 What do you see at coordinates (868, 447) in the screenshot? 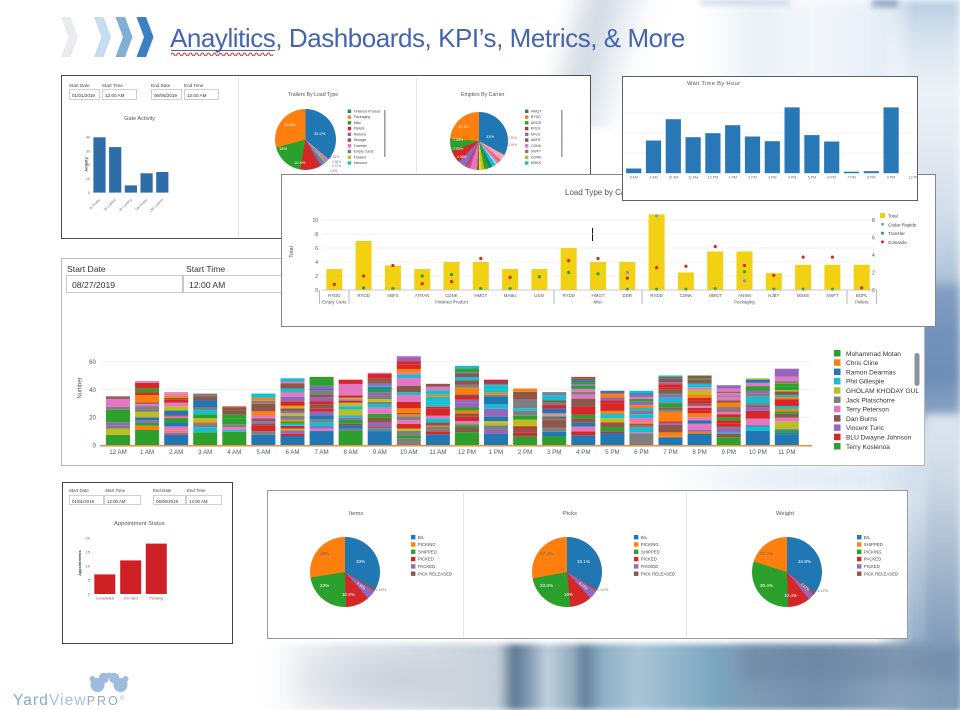
I see `svg-text: Terry Koslenoa` at bounding box center [868, 447].